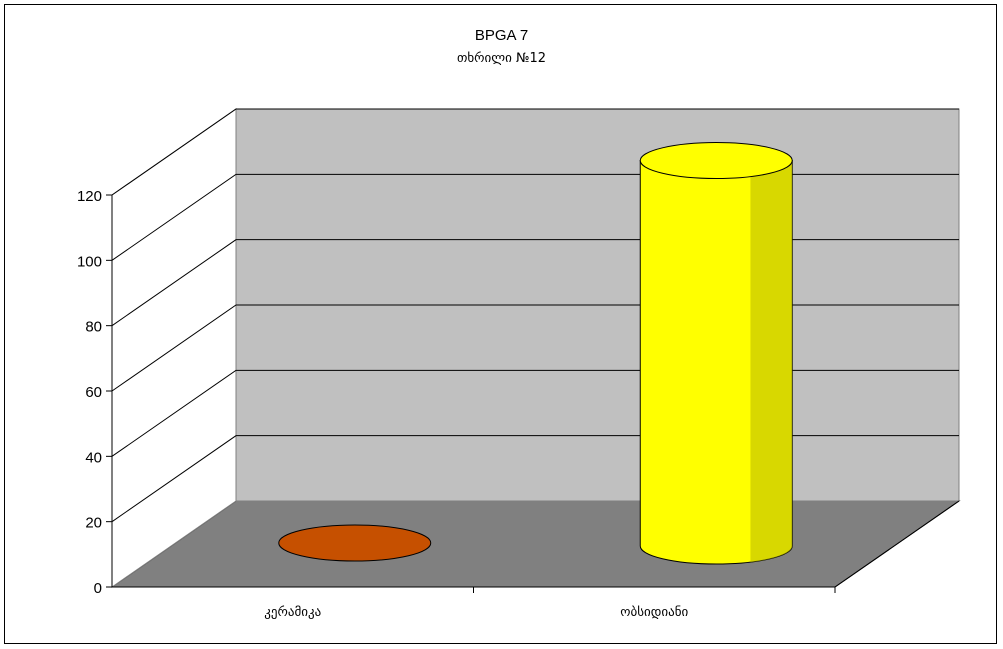  I want to click on chart-title: BPGA 7, so click(501, 35).